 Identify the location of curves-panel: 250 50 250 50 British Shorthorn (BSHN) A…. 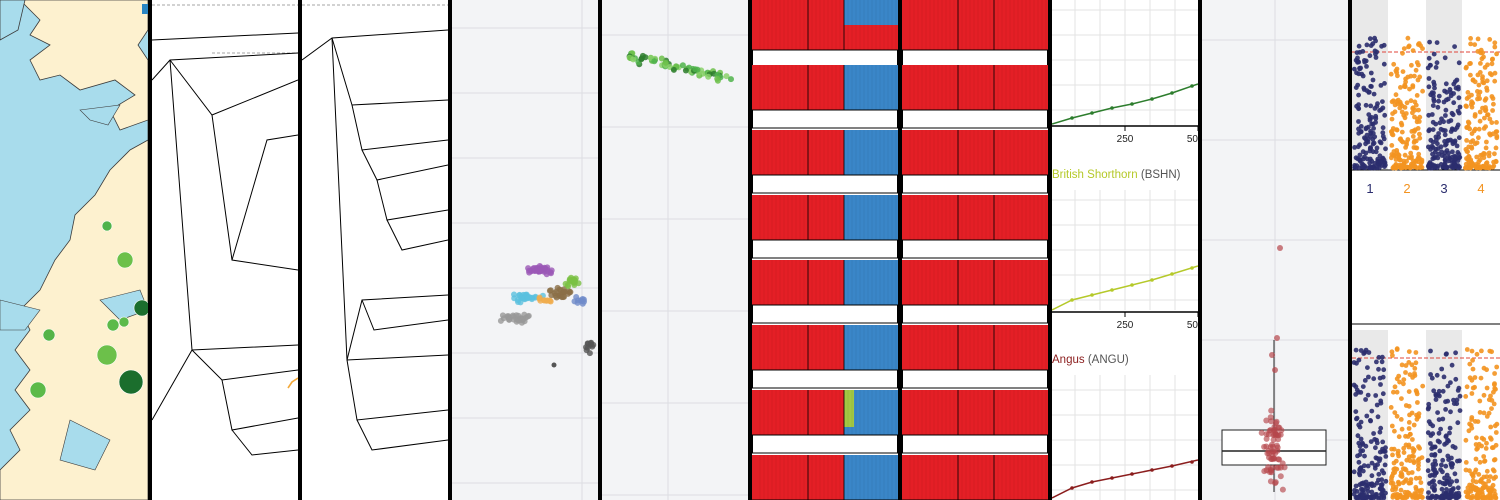
(1125, 250).